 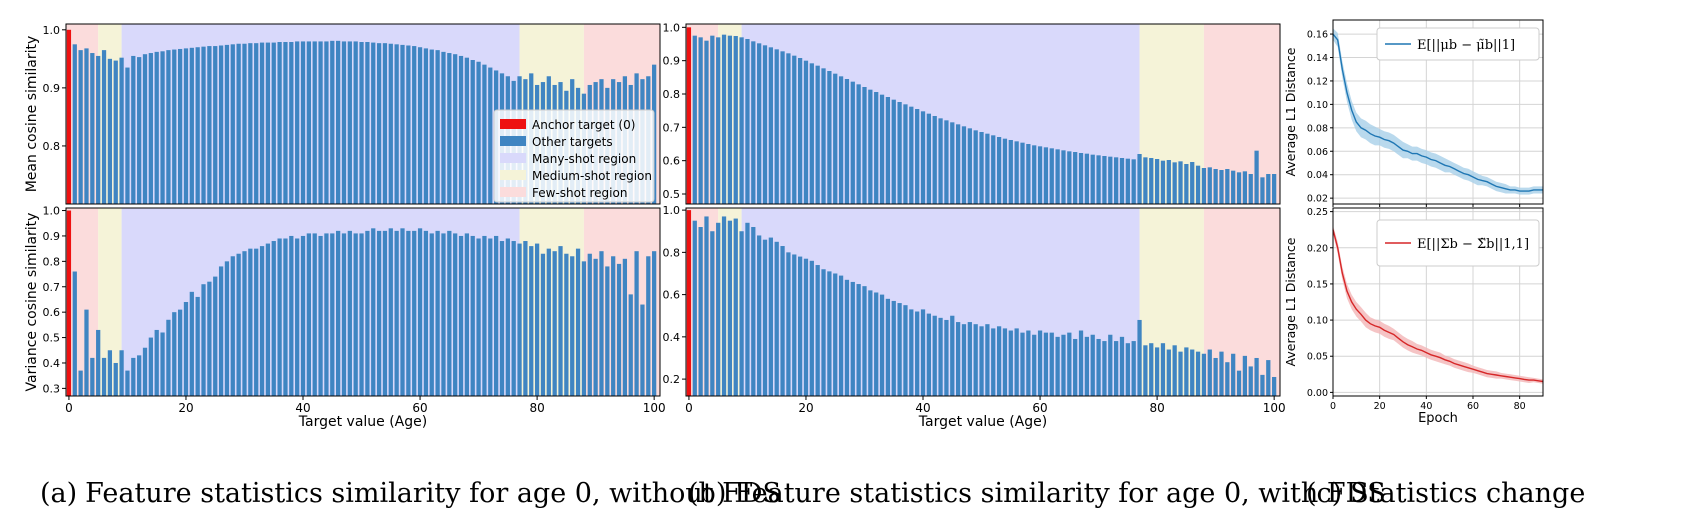 What do you see at coordinates (52, 338) in the screenshot?
I see `ytick-label-a-bottom-2: 0.5` at bounding box center [52, 338].